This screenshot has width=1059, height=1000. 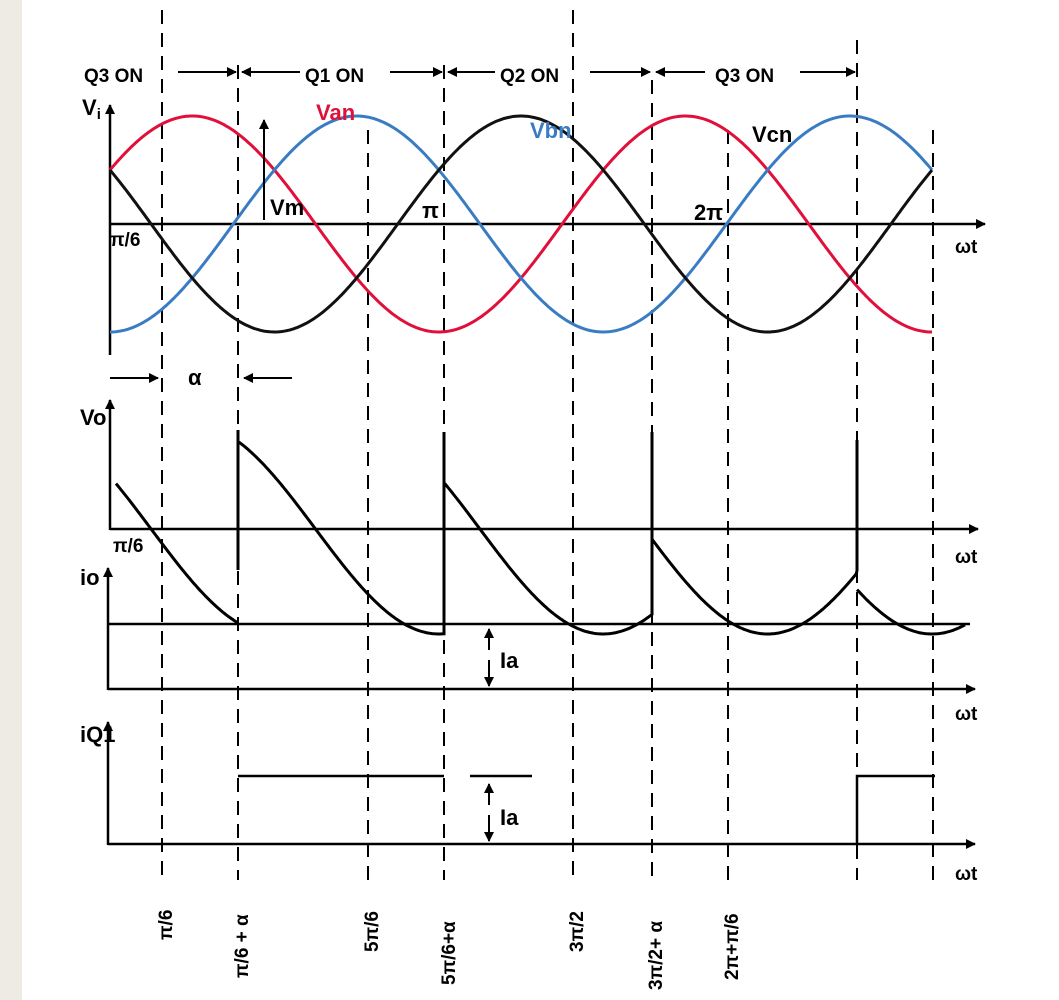 I want to click on ia-label-1: Ia, so click(x=509, y=660).